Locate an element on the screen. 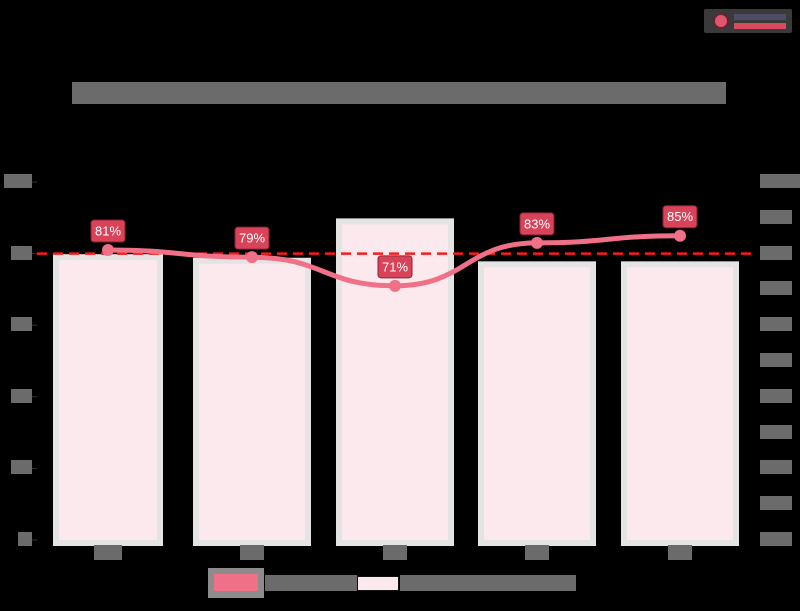  x-axis-tick-label: [cat 3] is located at coordinates (395, 552).